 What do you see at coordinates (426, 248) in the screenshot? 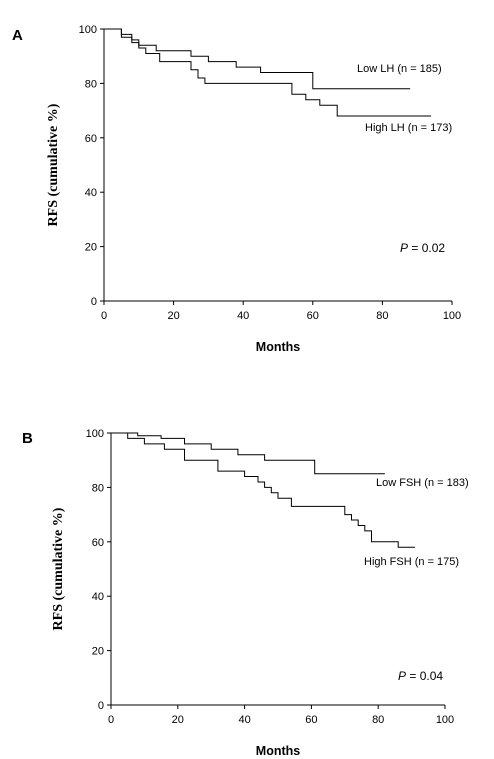
I see `p-value-text: = 0.02` at bounding box center [426, 248].